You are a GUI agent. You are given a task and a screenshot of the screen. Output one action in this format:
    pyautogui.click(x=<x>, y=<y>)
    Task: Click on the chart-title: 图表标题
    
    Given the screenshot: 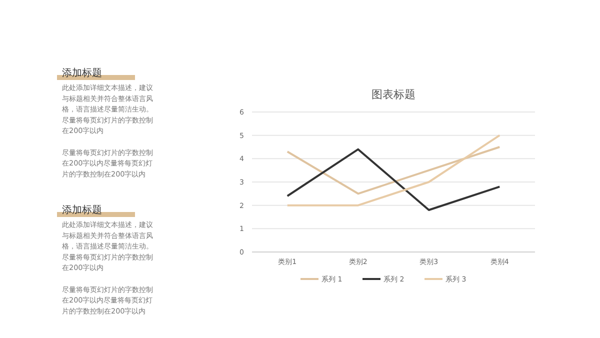 What is the action you would take?
    pyautogui.click(x=394, y=94)
    